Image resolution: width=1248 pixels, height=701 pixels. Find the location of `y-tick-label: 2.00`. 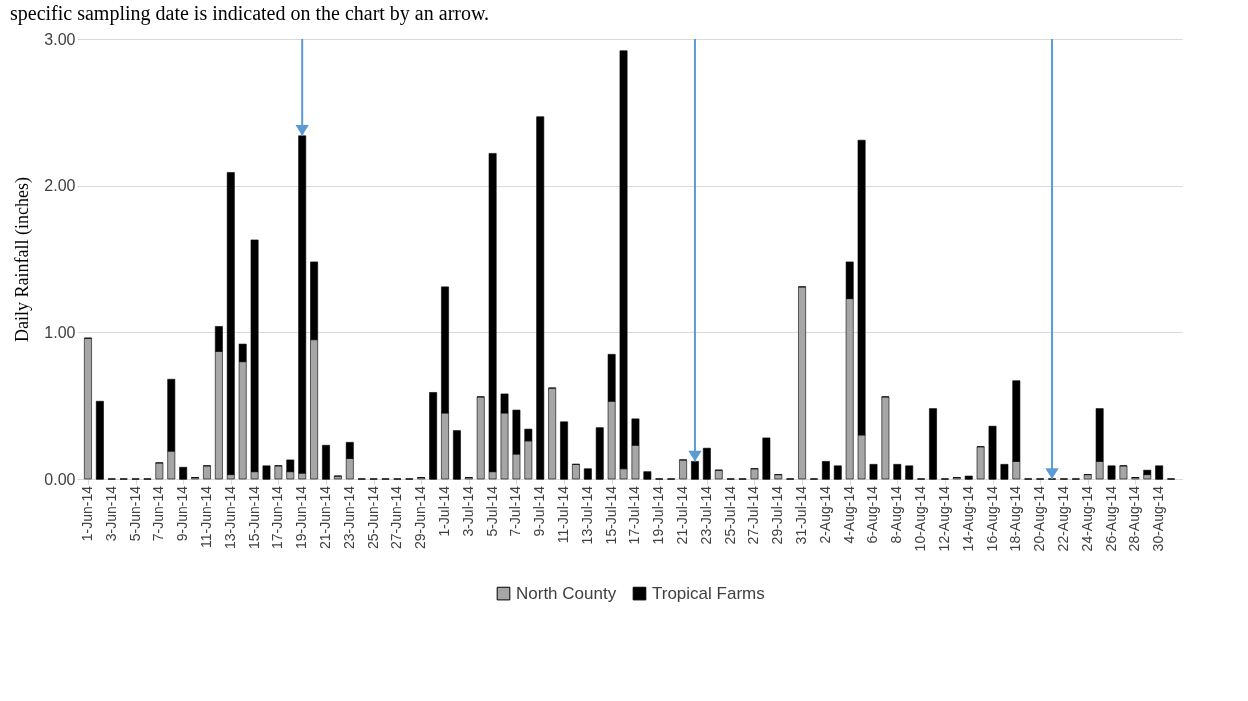

y-tick-label: 2.00 is located at coordinates (60, 186).